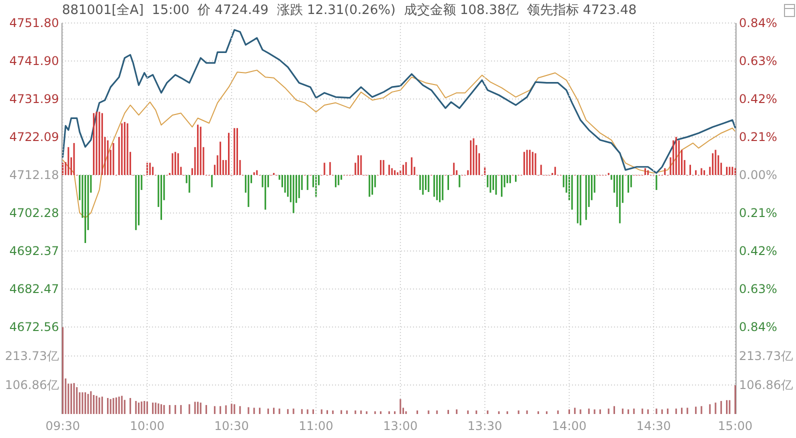  I want to click on y-tick-label: 4702.28, so click(34, 213).